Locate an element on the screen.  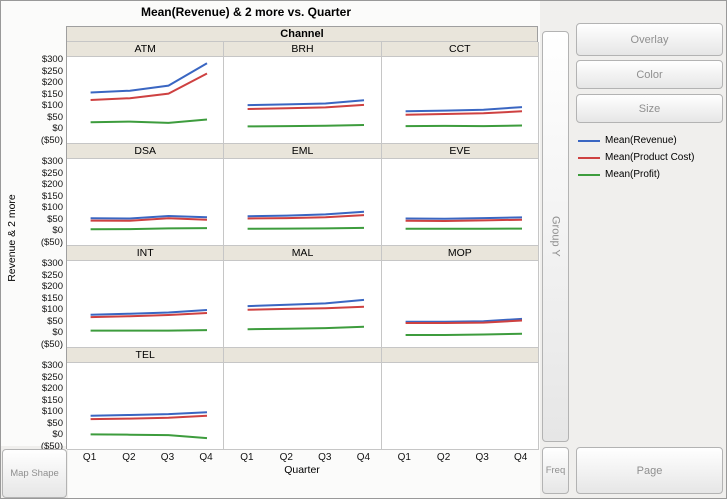
legend-item: Mean(Profit) is located at coordinates (636, 174).